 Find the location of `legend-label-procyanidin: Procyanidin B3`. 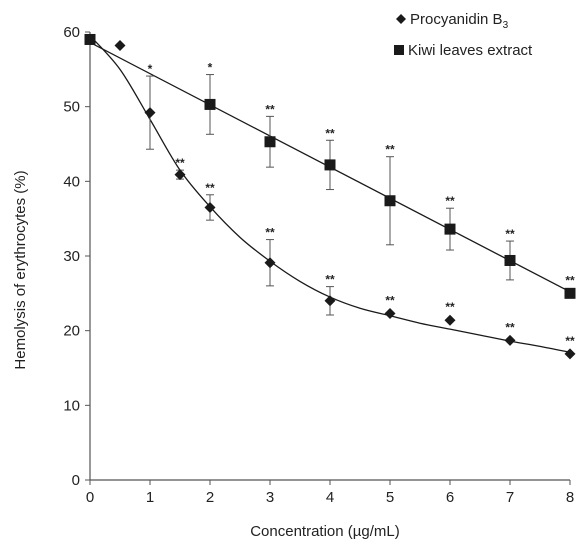

legend-label-procyanidin: Procyanidin B3 is located at coordinates (459, 21).